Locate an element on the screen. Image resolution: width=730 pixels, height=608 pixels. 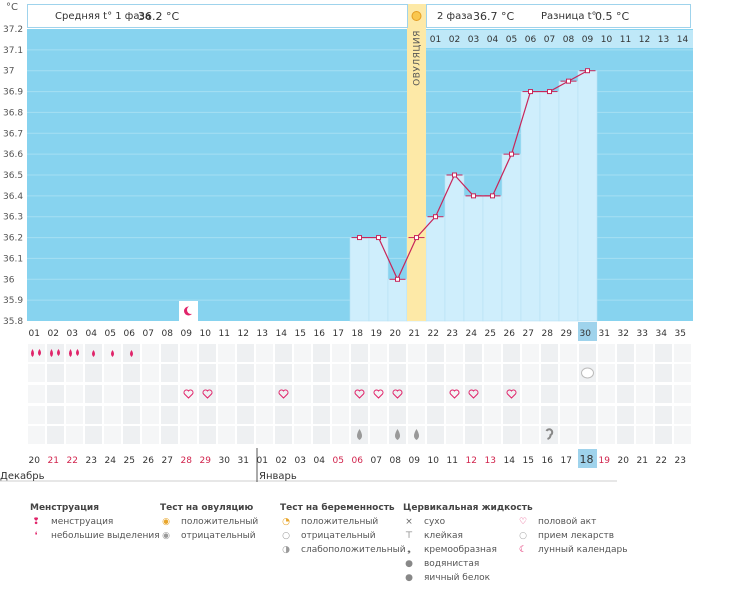
legend-item-label: отрицательный is located at coordinates (338, 536).